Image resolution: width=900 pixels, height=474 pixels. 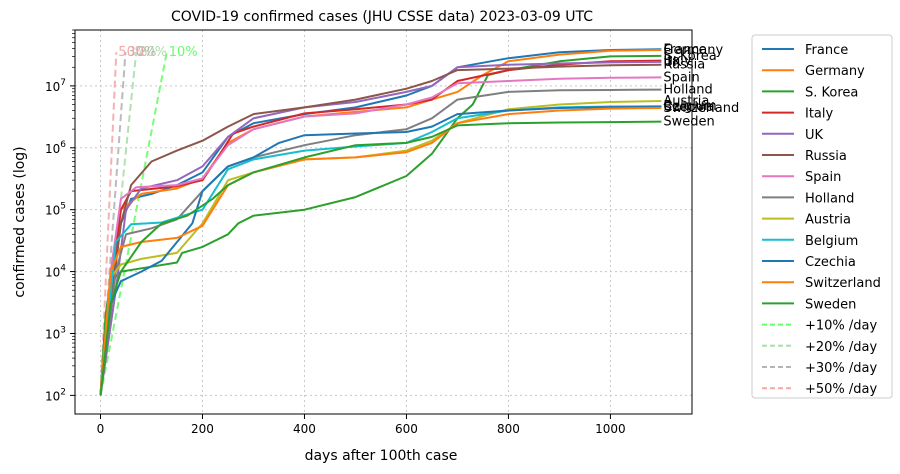 I want to click on reference-line-label: 30%, so click(x=141, y=52).